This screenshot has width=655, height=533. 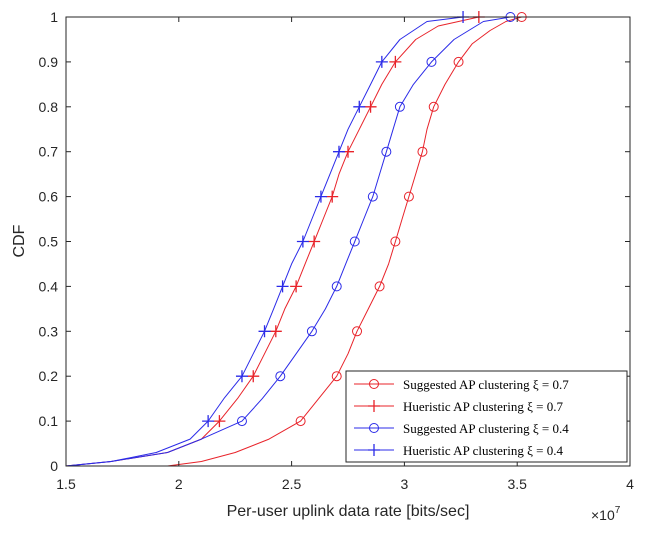 I want to click on legend-label: Hueristic AP clustering ξ = 0.7, so click(x=483, y=406).